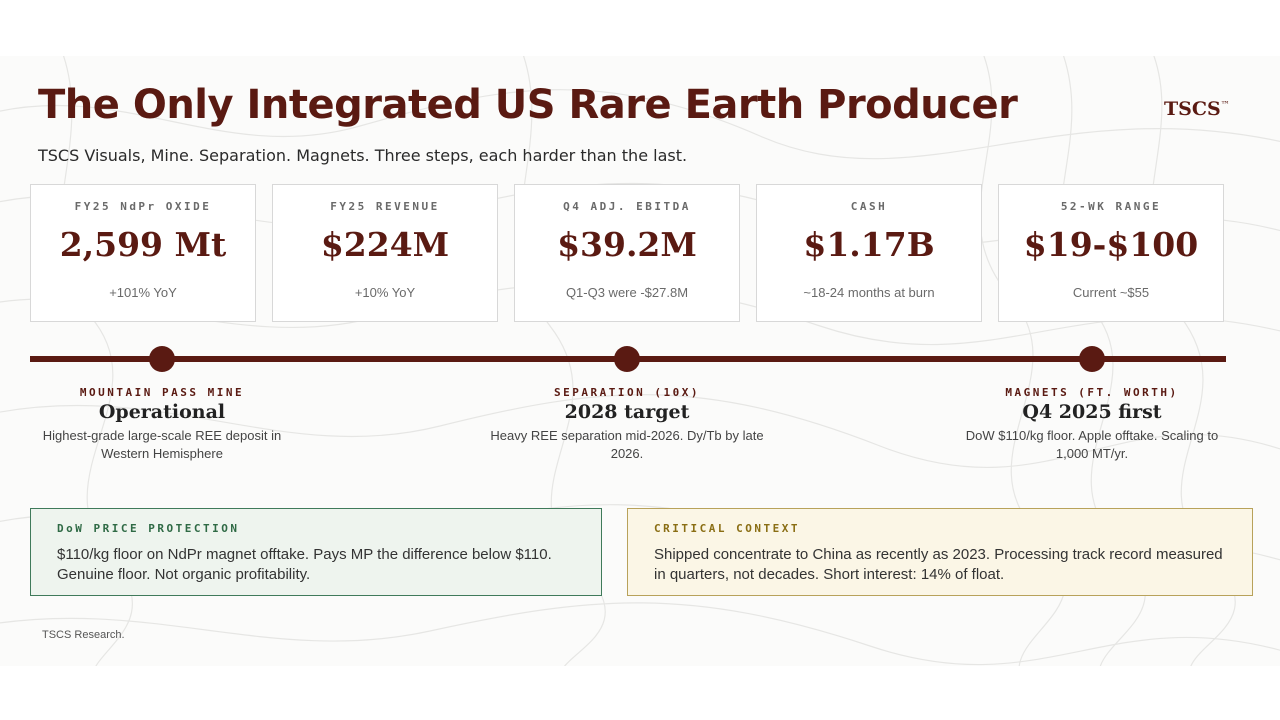 The width and height of the screenshot is (1280, 720). I want to click on kpi-label: FY25 NdPr OXIDE, so click(143, 206).